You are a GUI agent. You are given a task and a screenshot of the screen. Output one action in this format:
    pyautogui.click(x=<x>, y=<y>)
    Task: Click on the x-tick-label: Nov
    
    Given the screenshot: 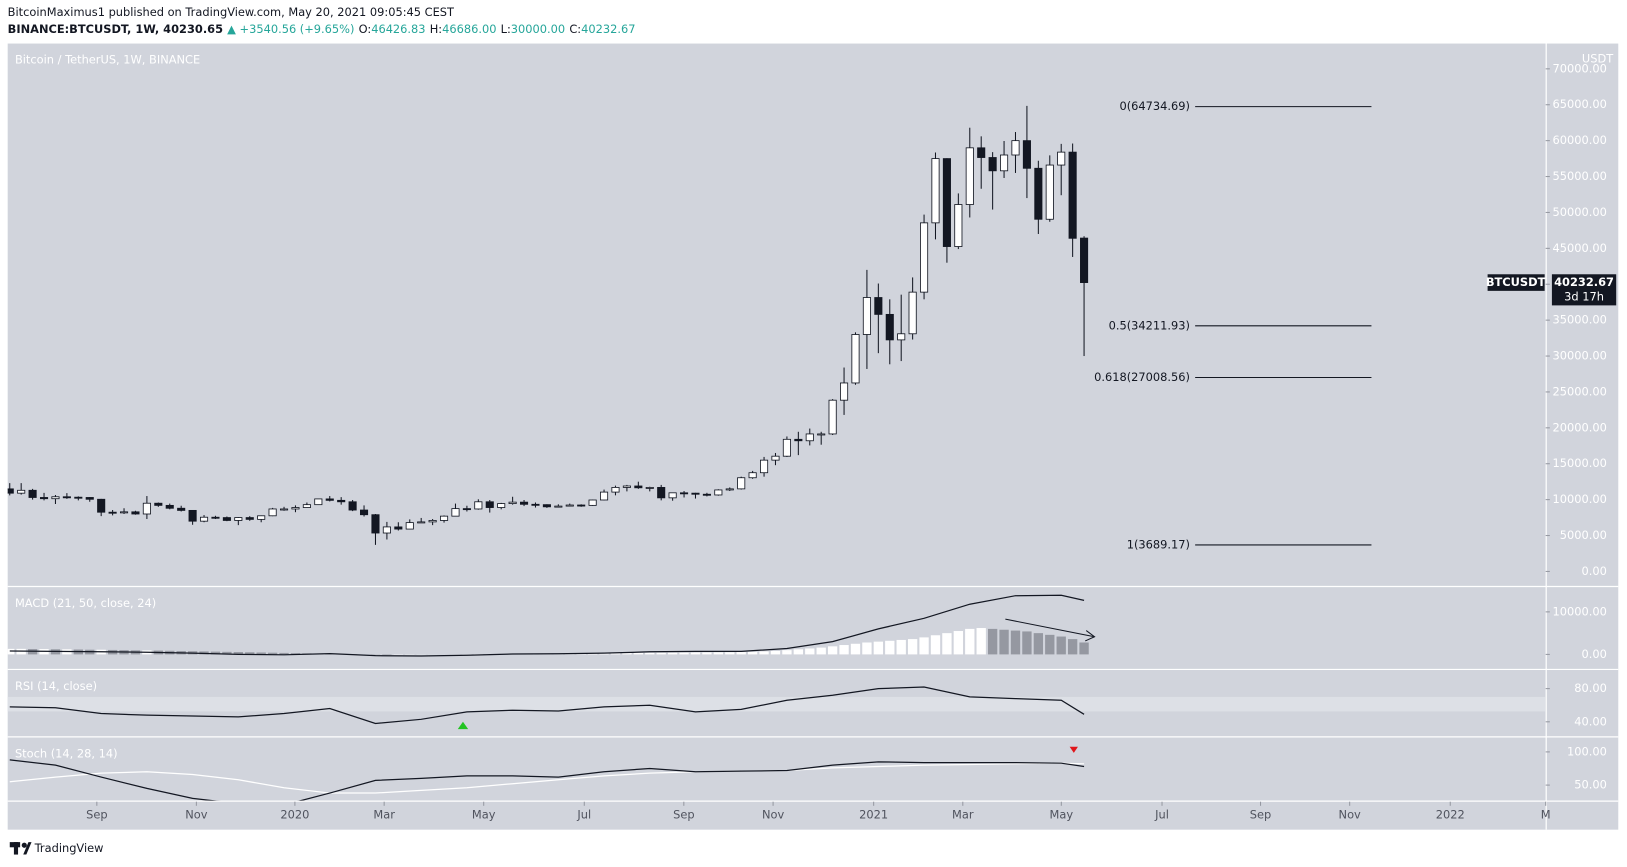 What is the action you would take?
    pyautogui.click(x=1350, y=815)
    